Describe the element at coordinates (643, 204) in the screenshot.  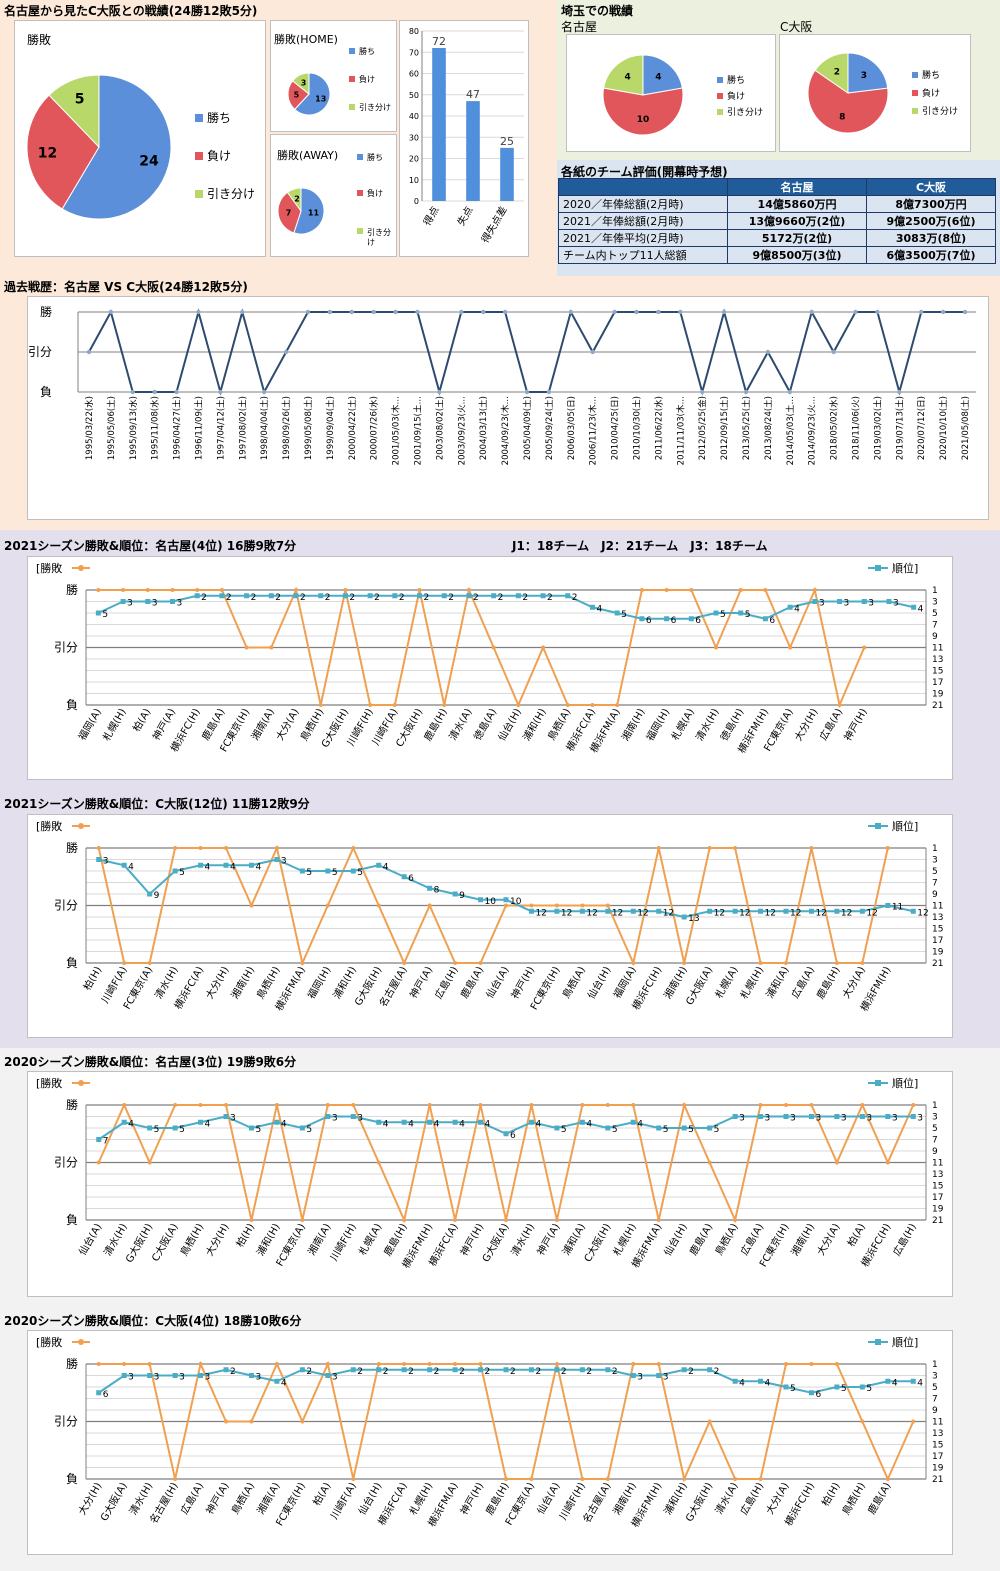
I see `eval-row-label: 2020／年俸総額(2月時)` at that location.